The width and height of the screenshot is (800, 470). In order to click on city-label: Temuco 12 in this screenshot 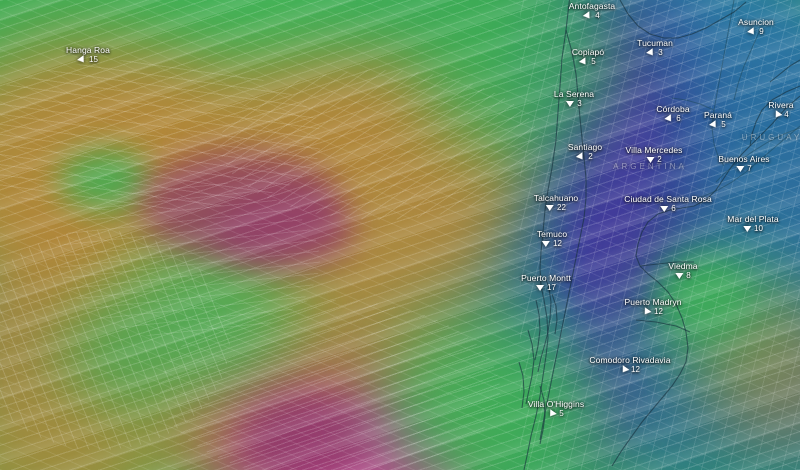, I will do `click(552, 239)`.